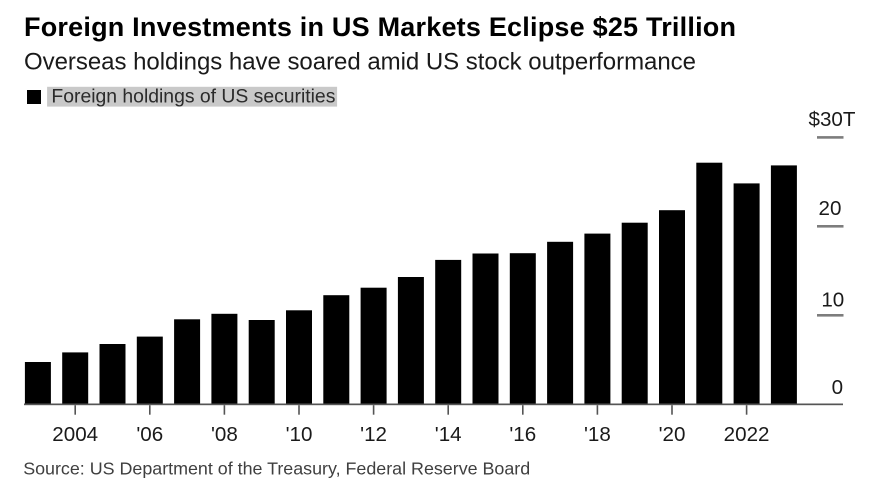  Describe the element at coordinates (832, 300) in the screenshot. I see `svg-text: 10` at that location.